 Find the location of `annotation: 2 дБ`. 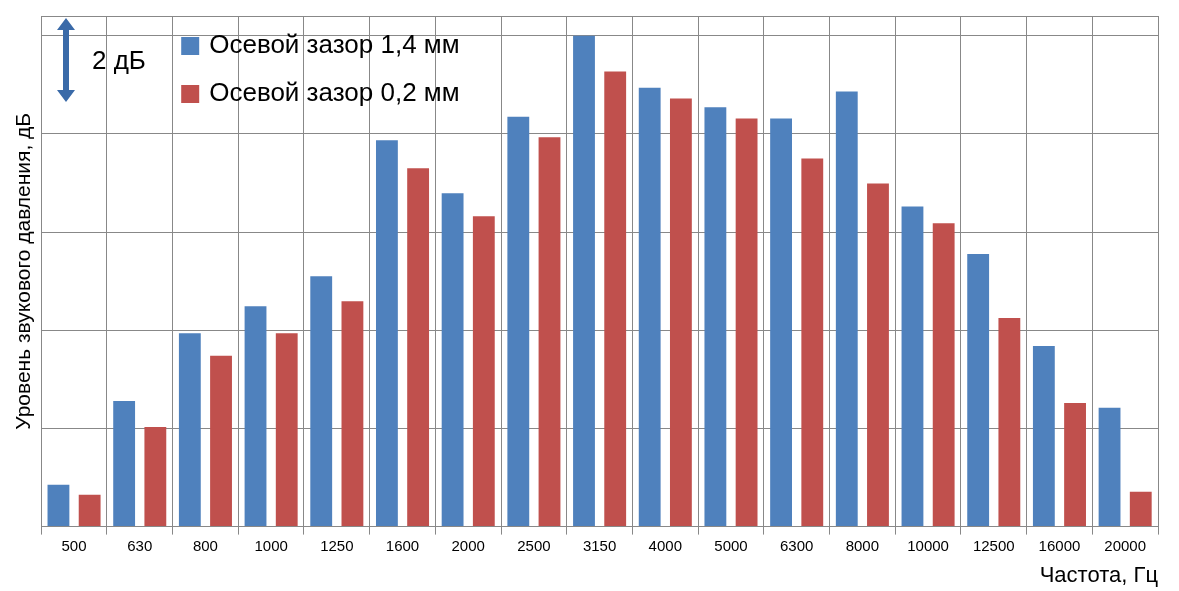

annotation: 2 дБ is located at coordinates (119, 60).